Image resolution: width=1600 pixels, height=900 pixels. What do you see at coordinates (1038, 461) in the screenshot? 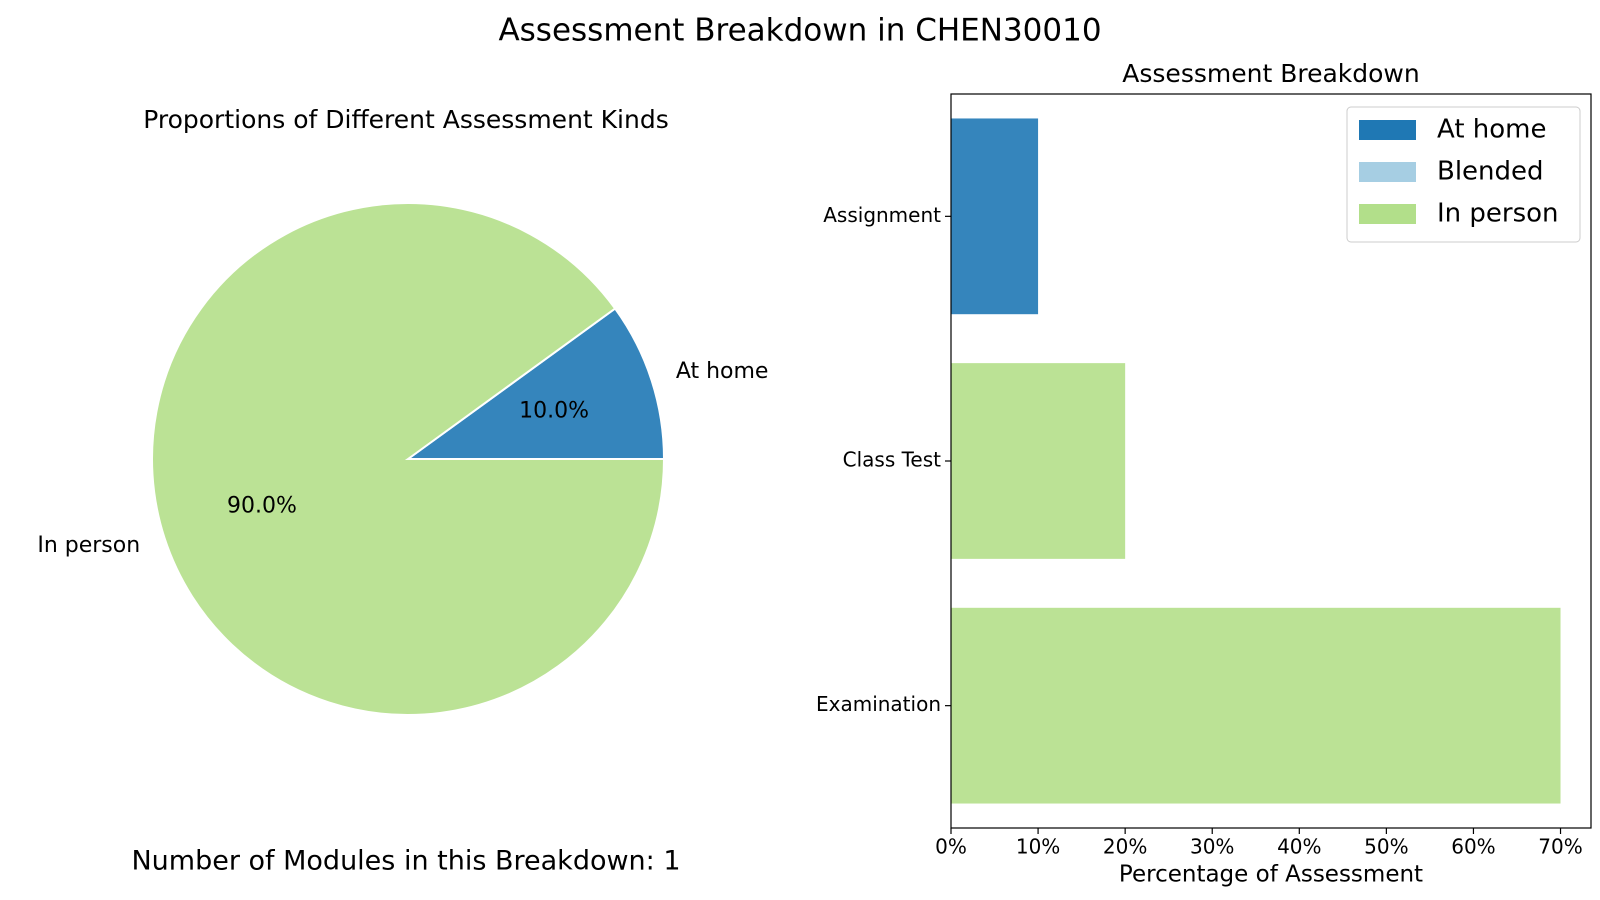
I see `bar-class-test-in-person` at bounding box center [1038, 461].